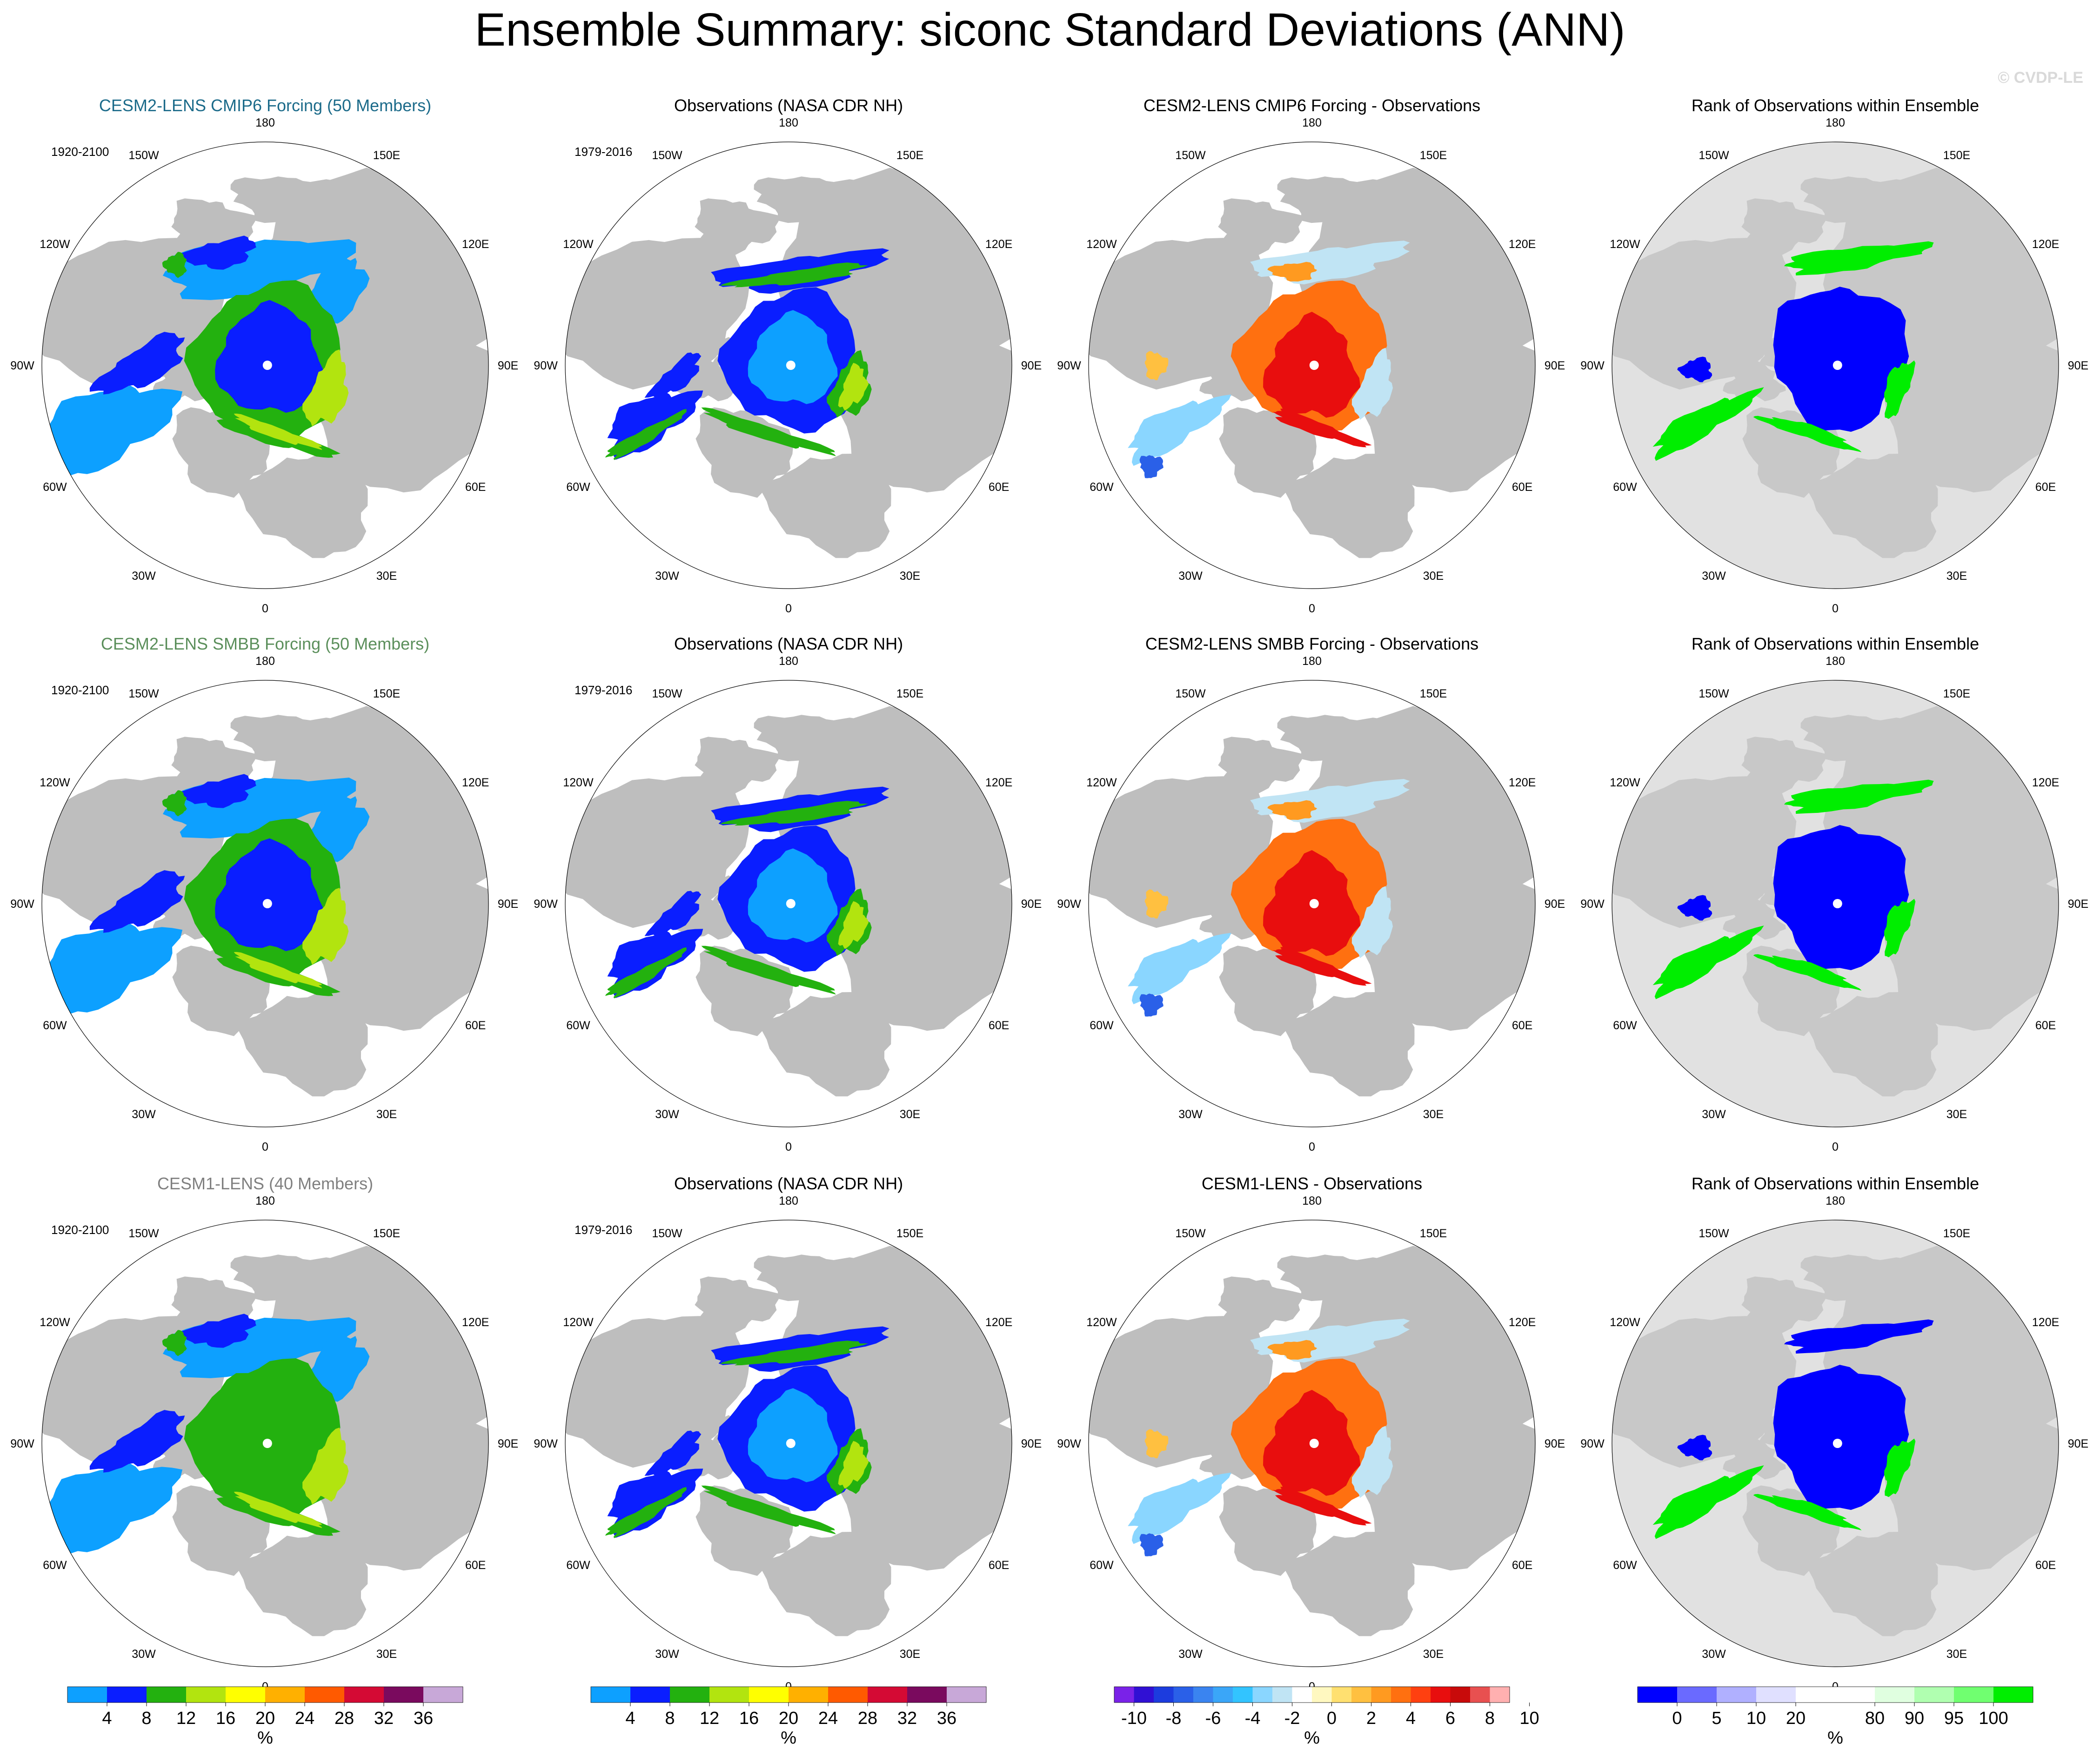  I want to click on colorbar-sd: 4 8 12 16 20 24 28 32 36%, so click(265, 1717).